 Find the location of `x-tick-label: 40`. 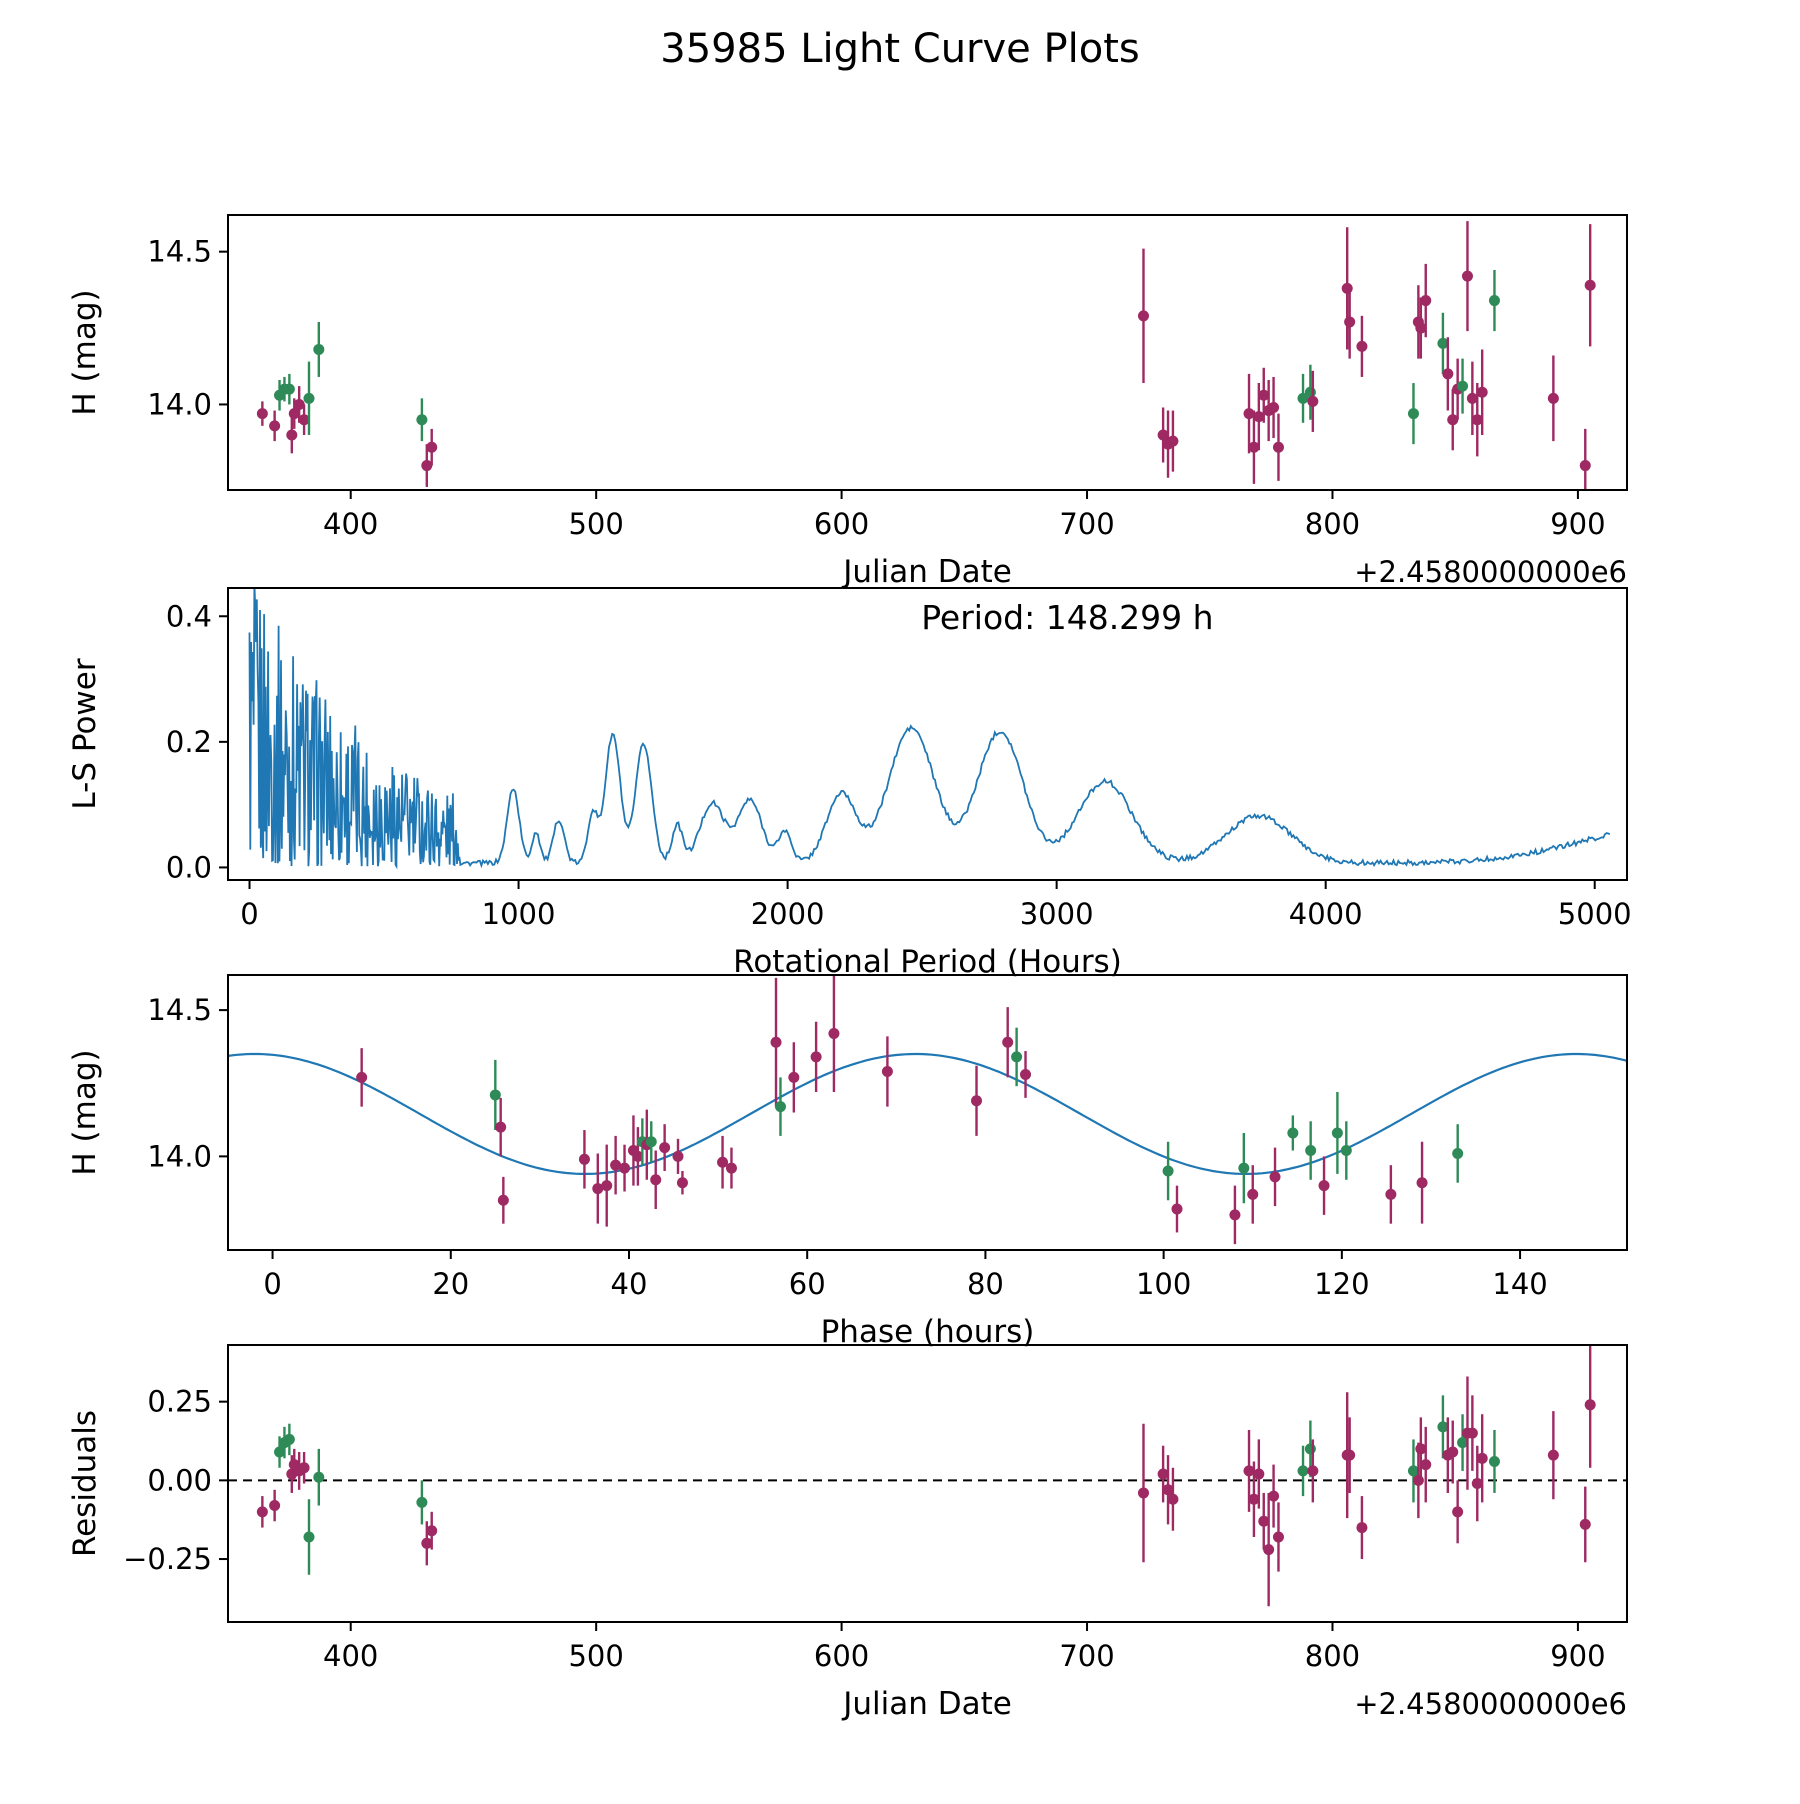

x-tick-label: 40 is located at coordinates (629, 1284).